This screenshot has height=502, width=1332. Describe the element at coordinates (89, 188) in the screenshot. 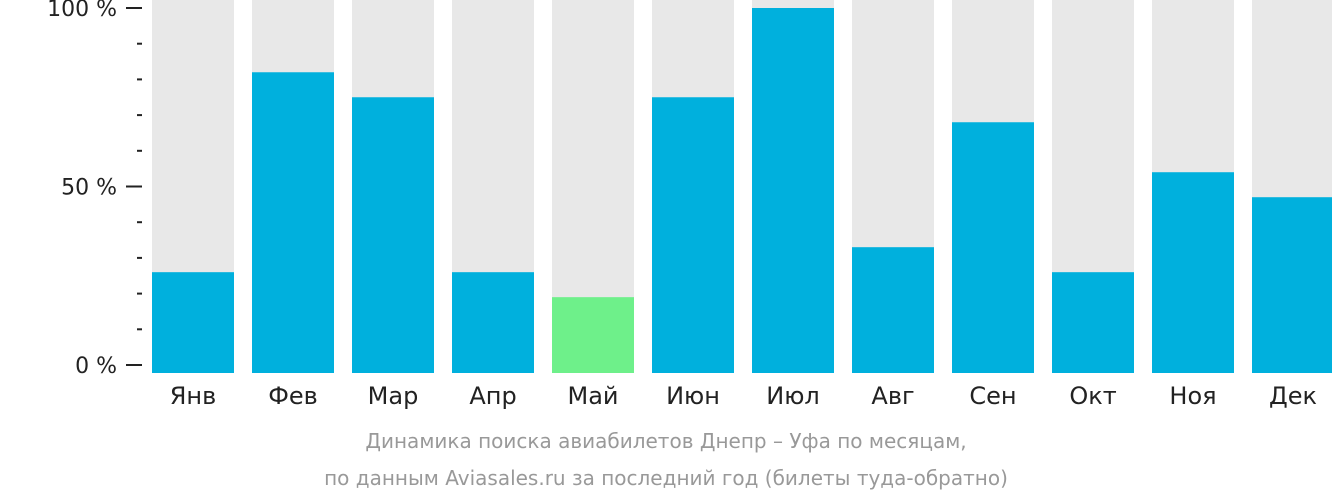

I see `y-tick-label: 50 %` at that location.